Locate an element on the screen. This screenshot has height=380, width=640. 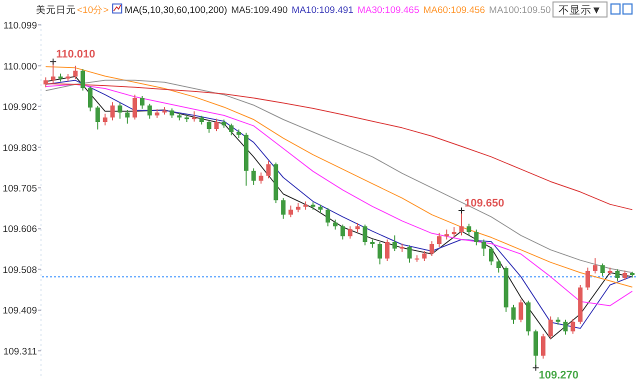
y-tick-label: 109.606 is located at coordinates (19, 230).